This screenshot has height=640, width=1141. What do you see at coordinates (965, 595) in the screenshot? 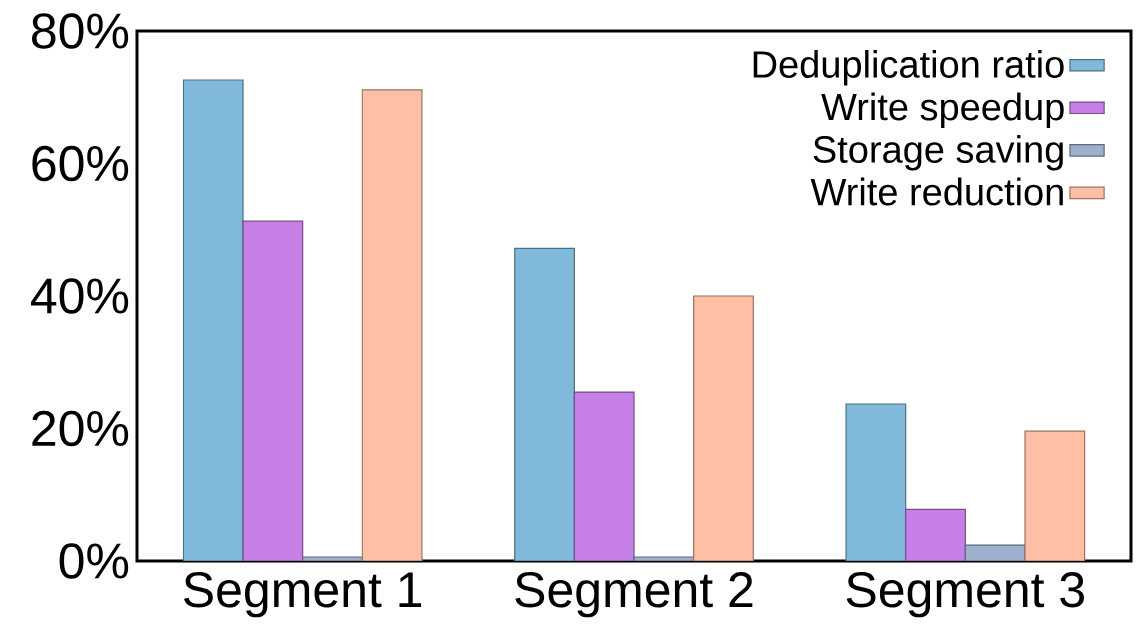
I see `x-tick-label: Segment 3` at bounding box center [965, 595].